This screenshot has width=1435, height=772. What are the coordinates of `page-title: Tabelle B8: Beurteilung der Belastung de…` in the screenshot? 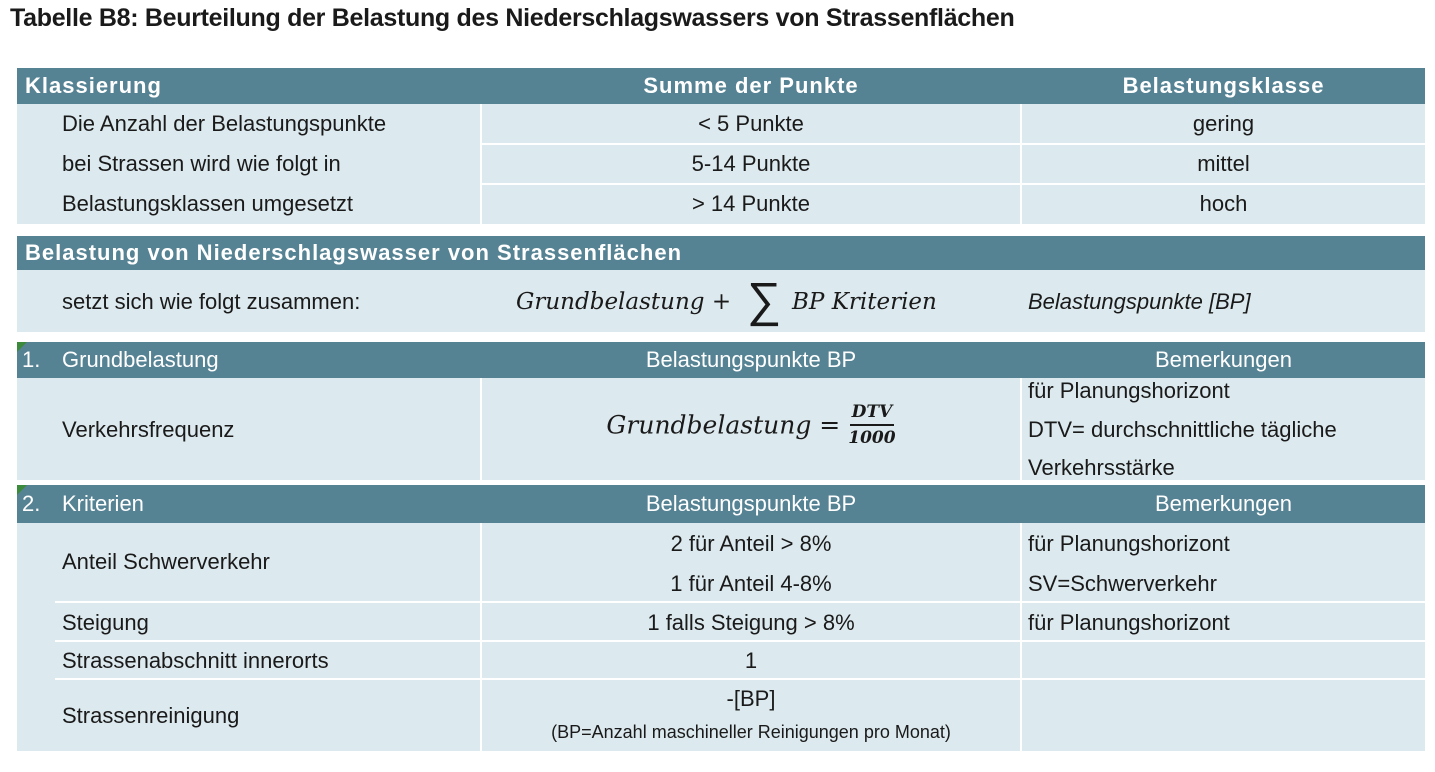 It's located at (512, 18).